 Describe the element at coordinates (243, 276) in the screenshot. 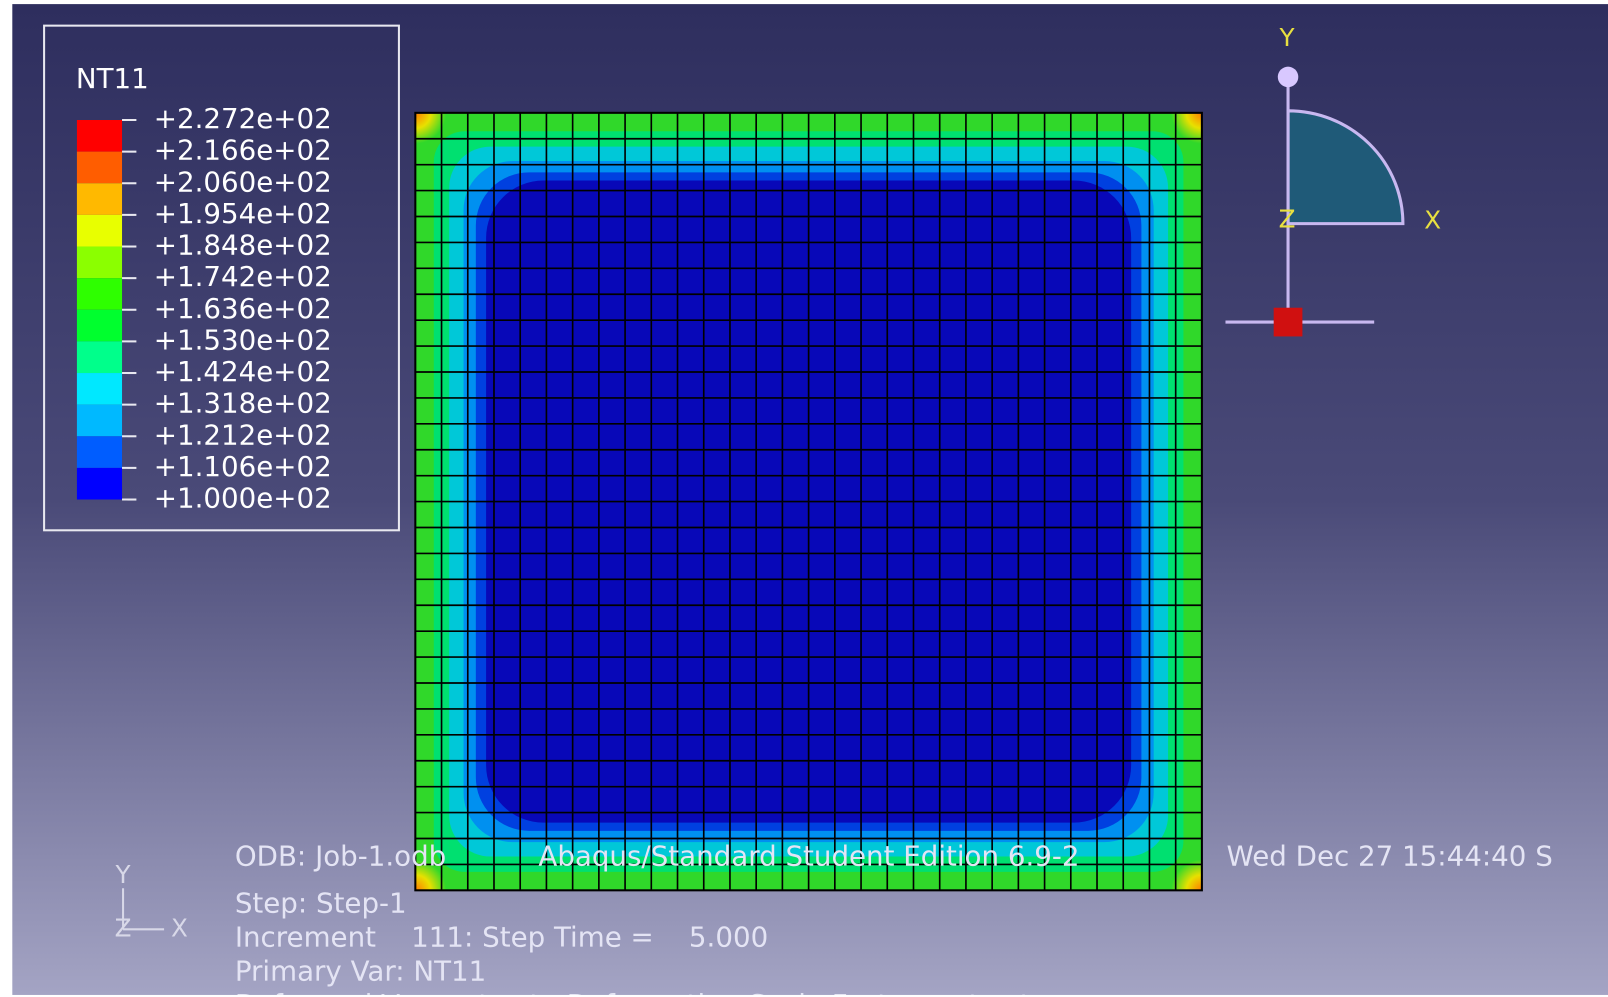

I see `legend-label: +1.742e+02` at that location.